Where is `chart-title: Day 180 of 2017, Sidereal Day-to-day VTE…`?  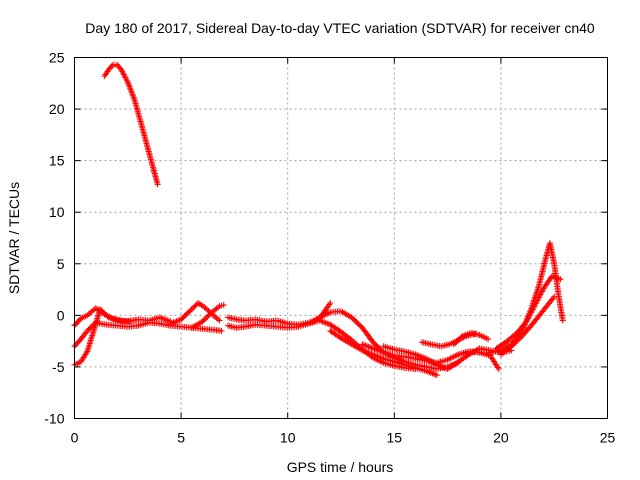 chart-title: Day 180 of 2017, Sidereal Day-to-day VTE… is located at coordinates (340, 28).